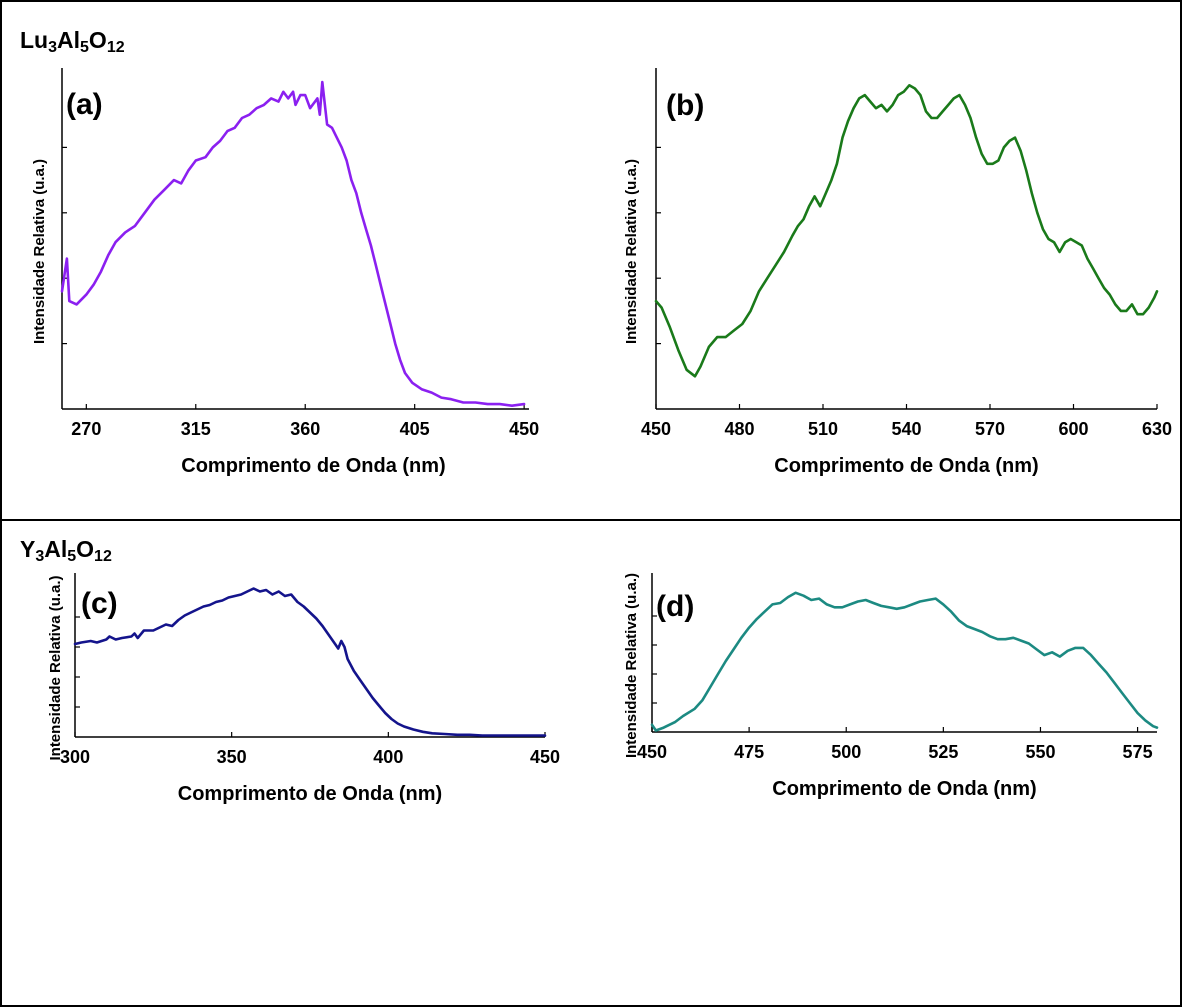 The image size is (1182, 1007). I want to click on x-tick-label: 540, so click(906, 429).